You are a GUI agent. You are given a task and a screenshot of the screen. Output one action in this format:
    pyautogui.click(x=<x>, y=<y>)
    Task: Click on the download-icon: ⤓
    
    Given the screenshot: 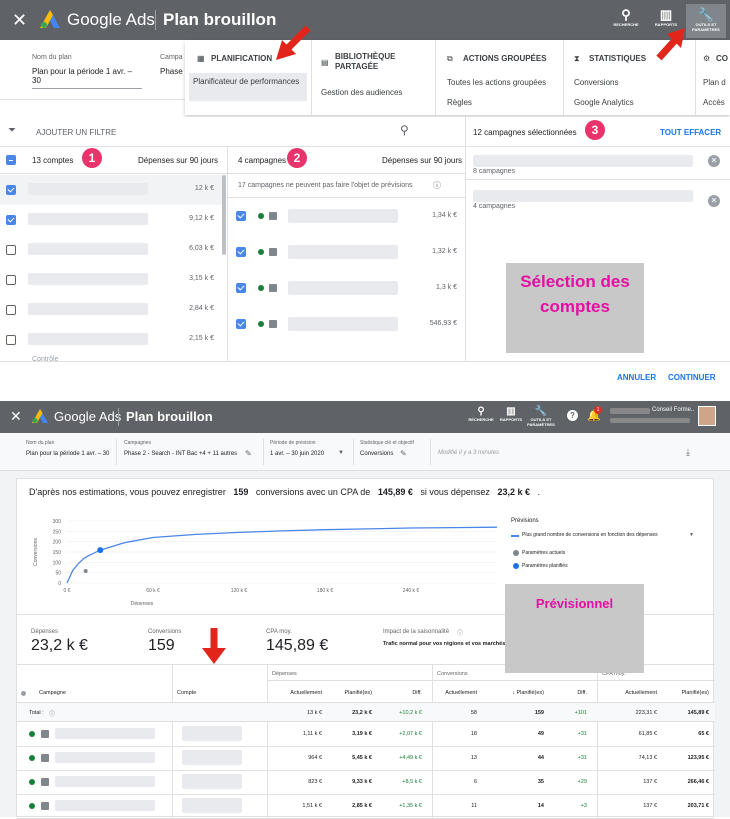 What is the action you would take?
    pyautogui.click(x=688, y=452)
    